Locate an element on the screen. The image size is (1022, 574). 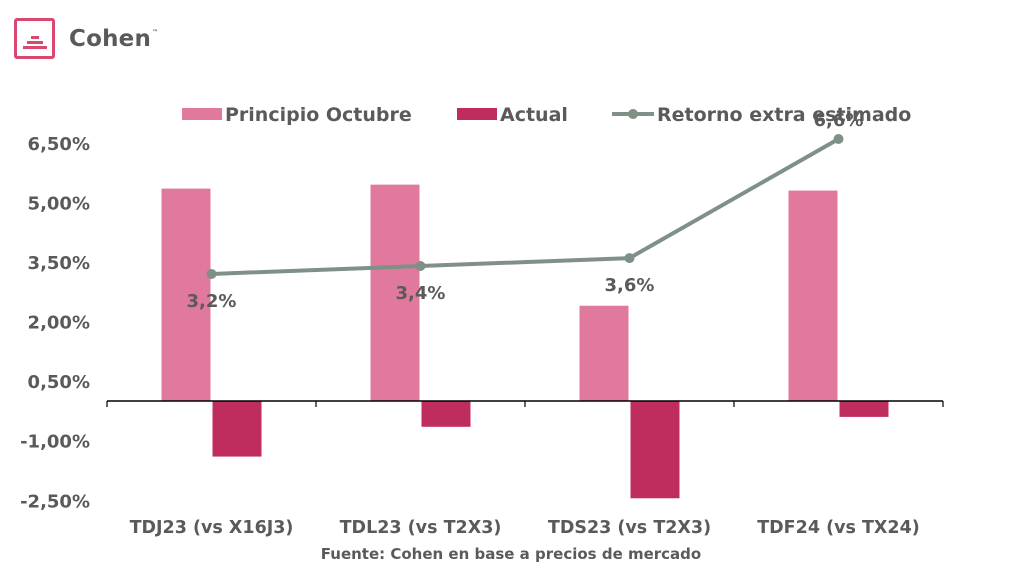
legend-label: Retorno extra estimado is located at coordinates (784, 115).